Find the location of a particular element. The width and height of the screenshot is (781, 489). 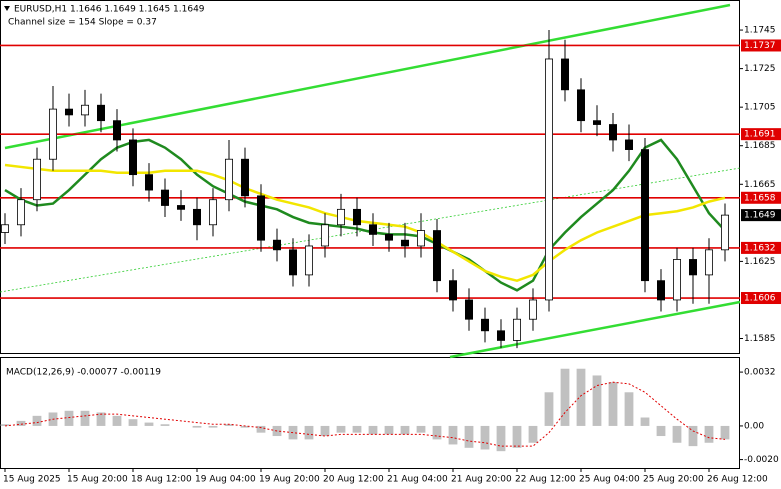

level-label: 1.1737 is located at coordinates (760, 46).